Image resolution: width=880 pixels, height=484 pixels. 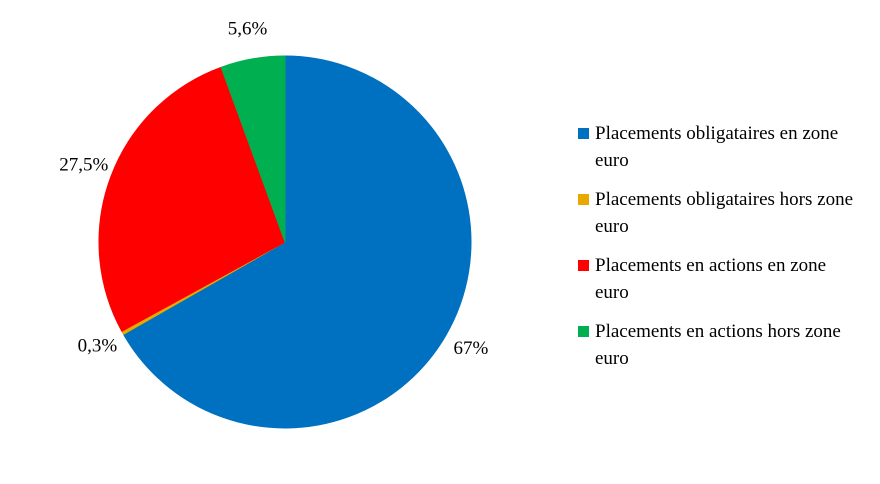 What do you see at coordinates (717, 147) in the screenshot?
I see `legend-label: Placements obligataires en zone euro` at bounding box center [717, 147].